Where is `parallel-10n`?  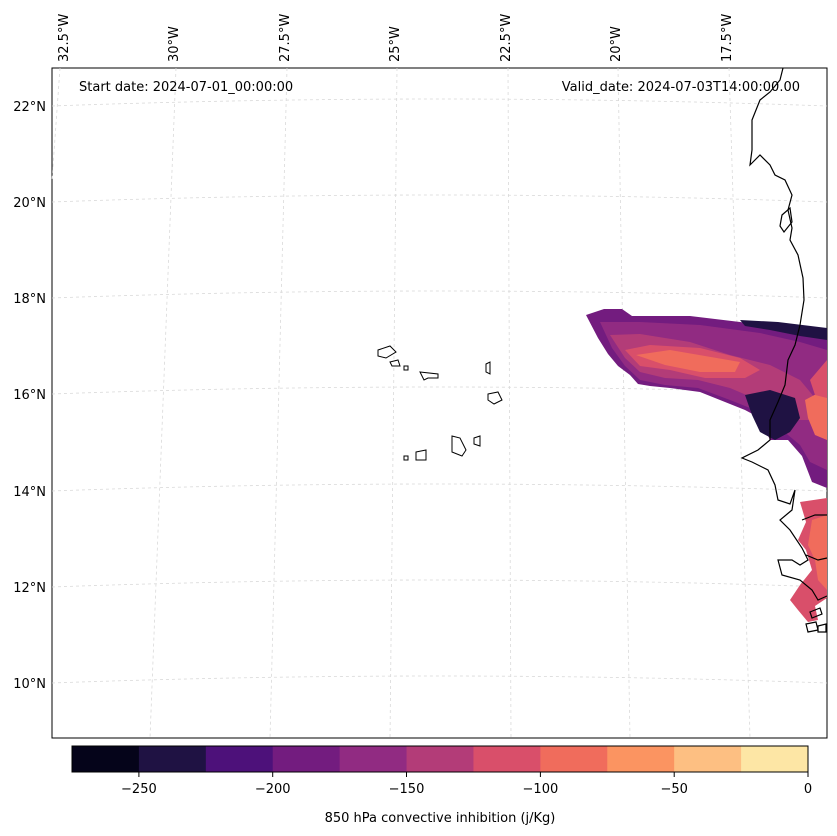 parallel-10n is located at coordinates (439, 679).